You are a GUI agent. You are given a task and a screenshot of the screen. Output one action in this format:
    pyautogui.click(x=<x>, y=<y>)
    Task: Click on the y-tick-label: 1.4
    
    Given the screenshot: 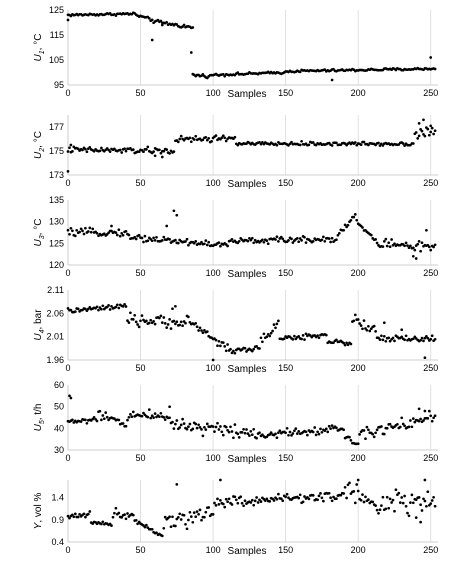 What is the action you would take?
    pyautogui.click(x=57, y=498)
    